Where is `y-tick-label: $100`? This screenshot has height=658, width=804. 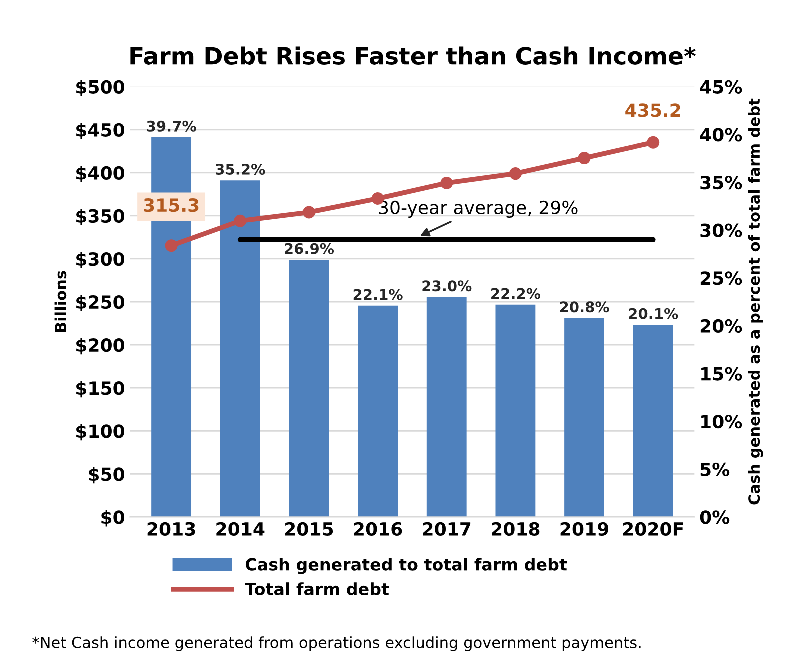
y-tick-label: $100 is located at coordinates (100, 432).